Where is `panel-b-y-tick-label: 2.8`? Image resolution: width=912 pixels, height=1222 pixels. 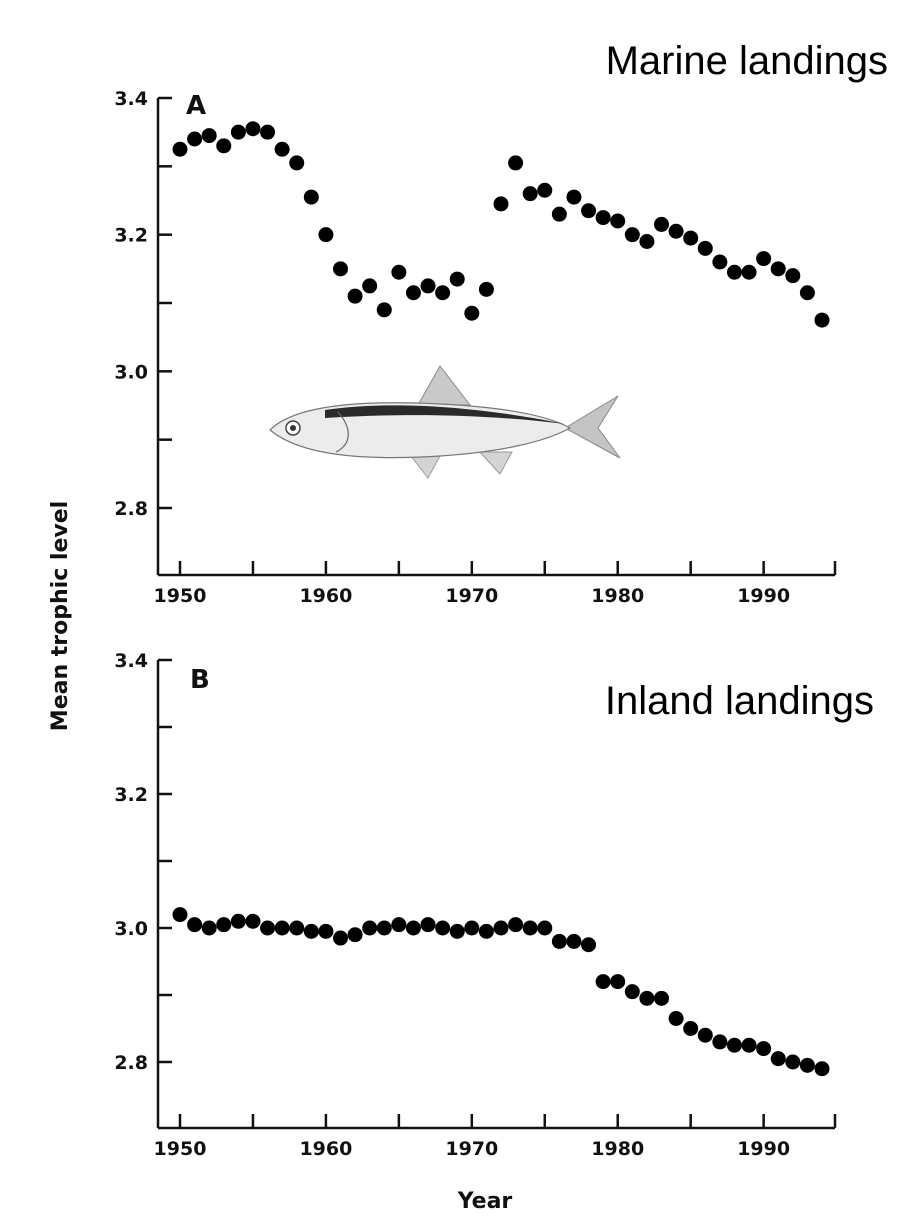 panel-b-y-tick-label: 2.8 is located at coordinates (131, 1063).